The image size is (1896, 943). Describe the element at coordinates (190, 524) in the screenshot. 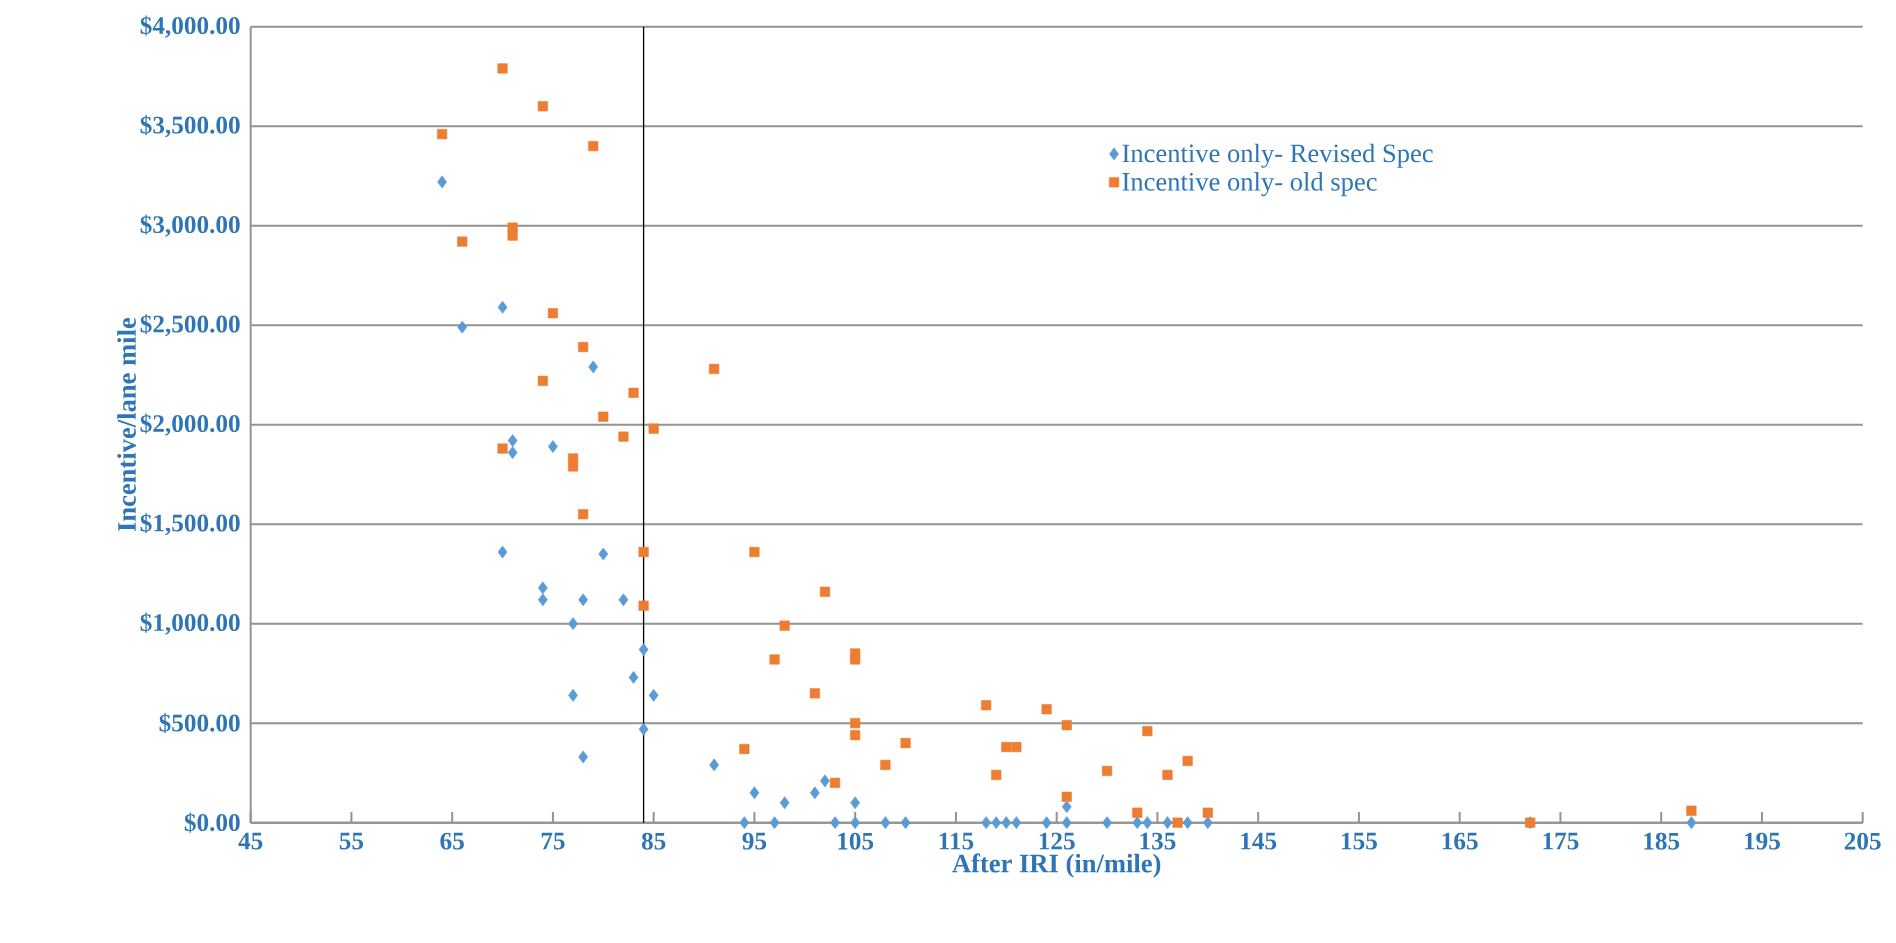

I see `y-tick-label: $1,500.00` at that location.